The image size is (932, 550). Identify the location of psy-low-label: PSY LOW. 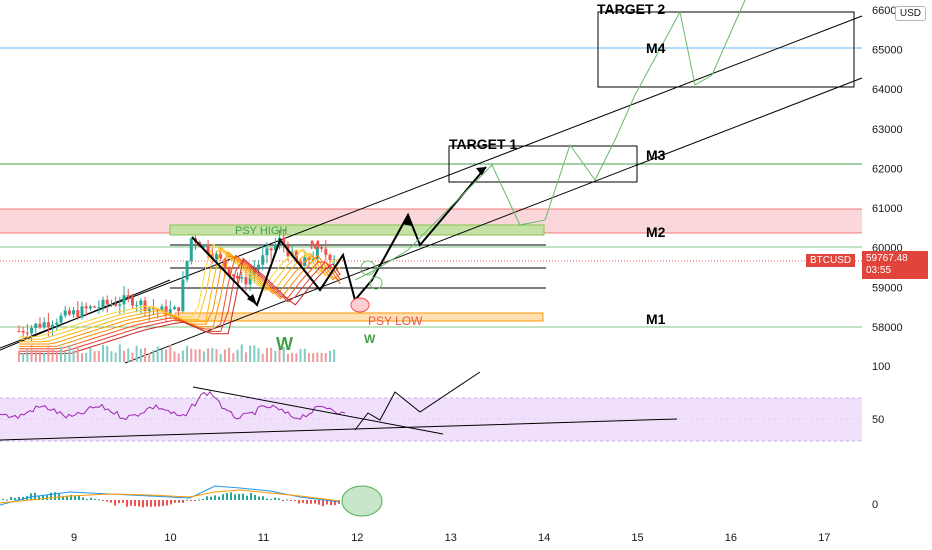
(395, 321).